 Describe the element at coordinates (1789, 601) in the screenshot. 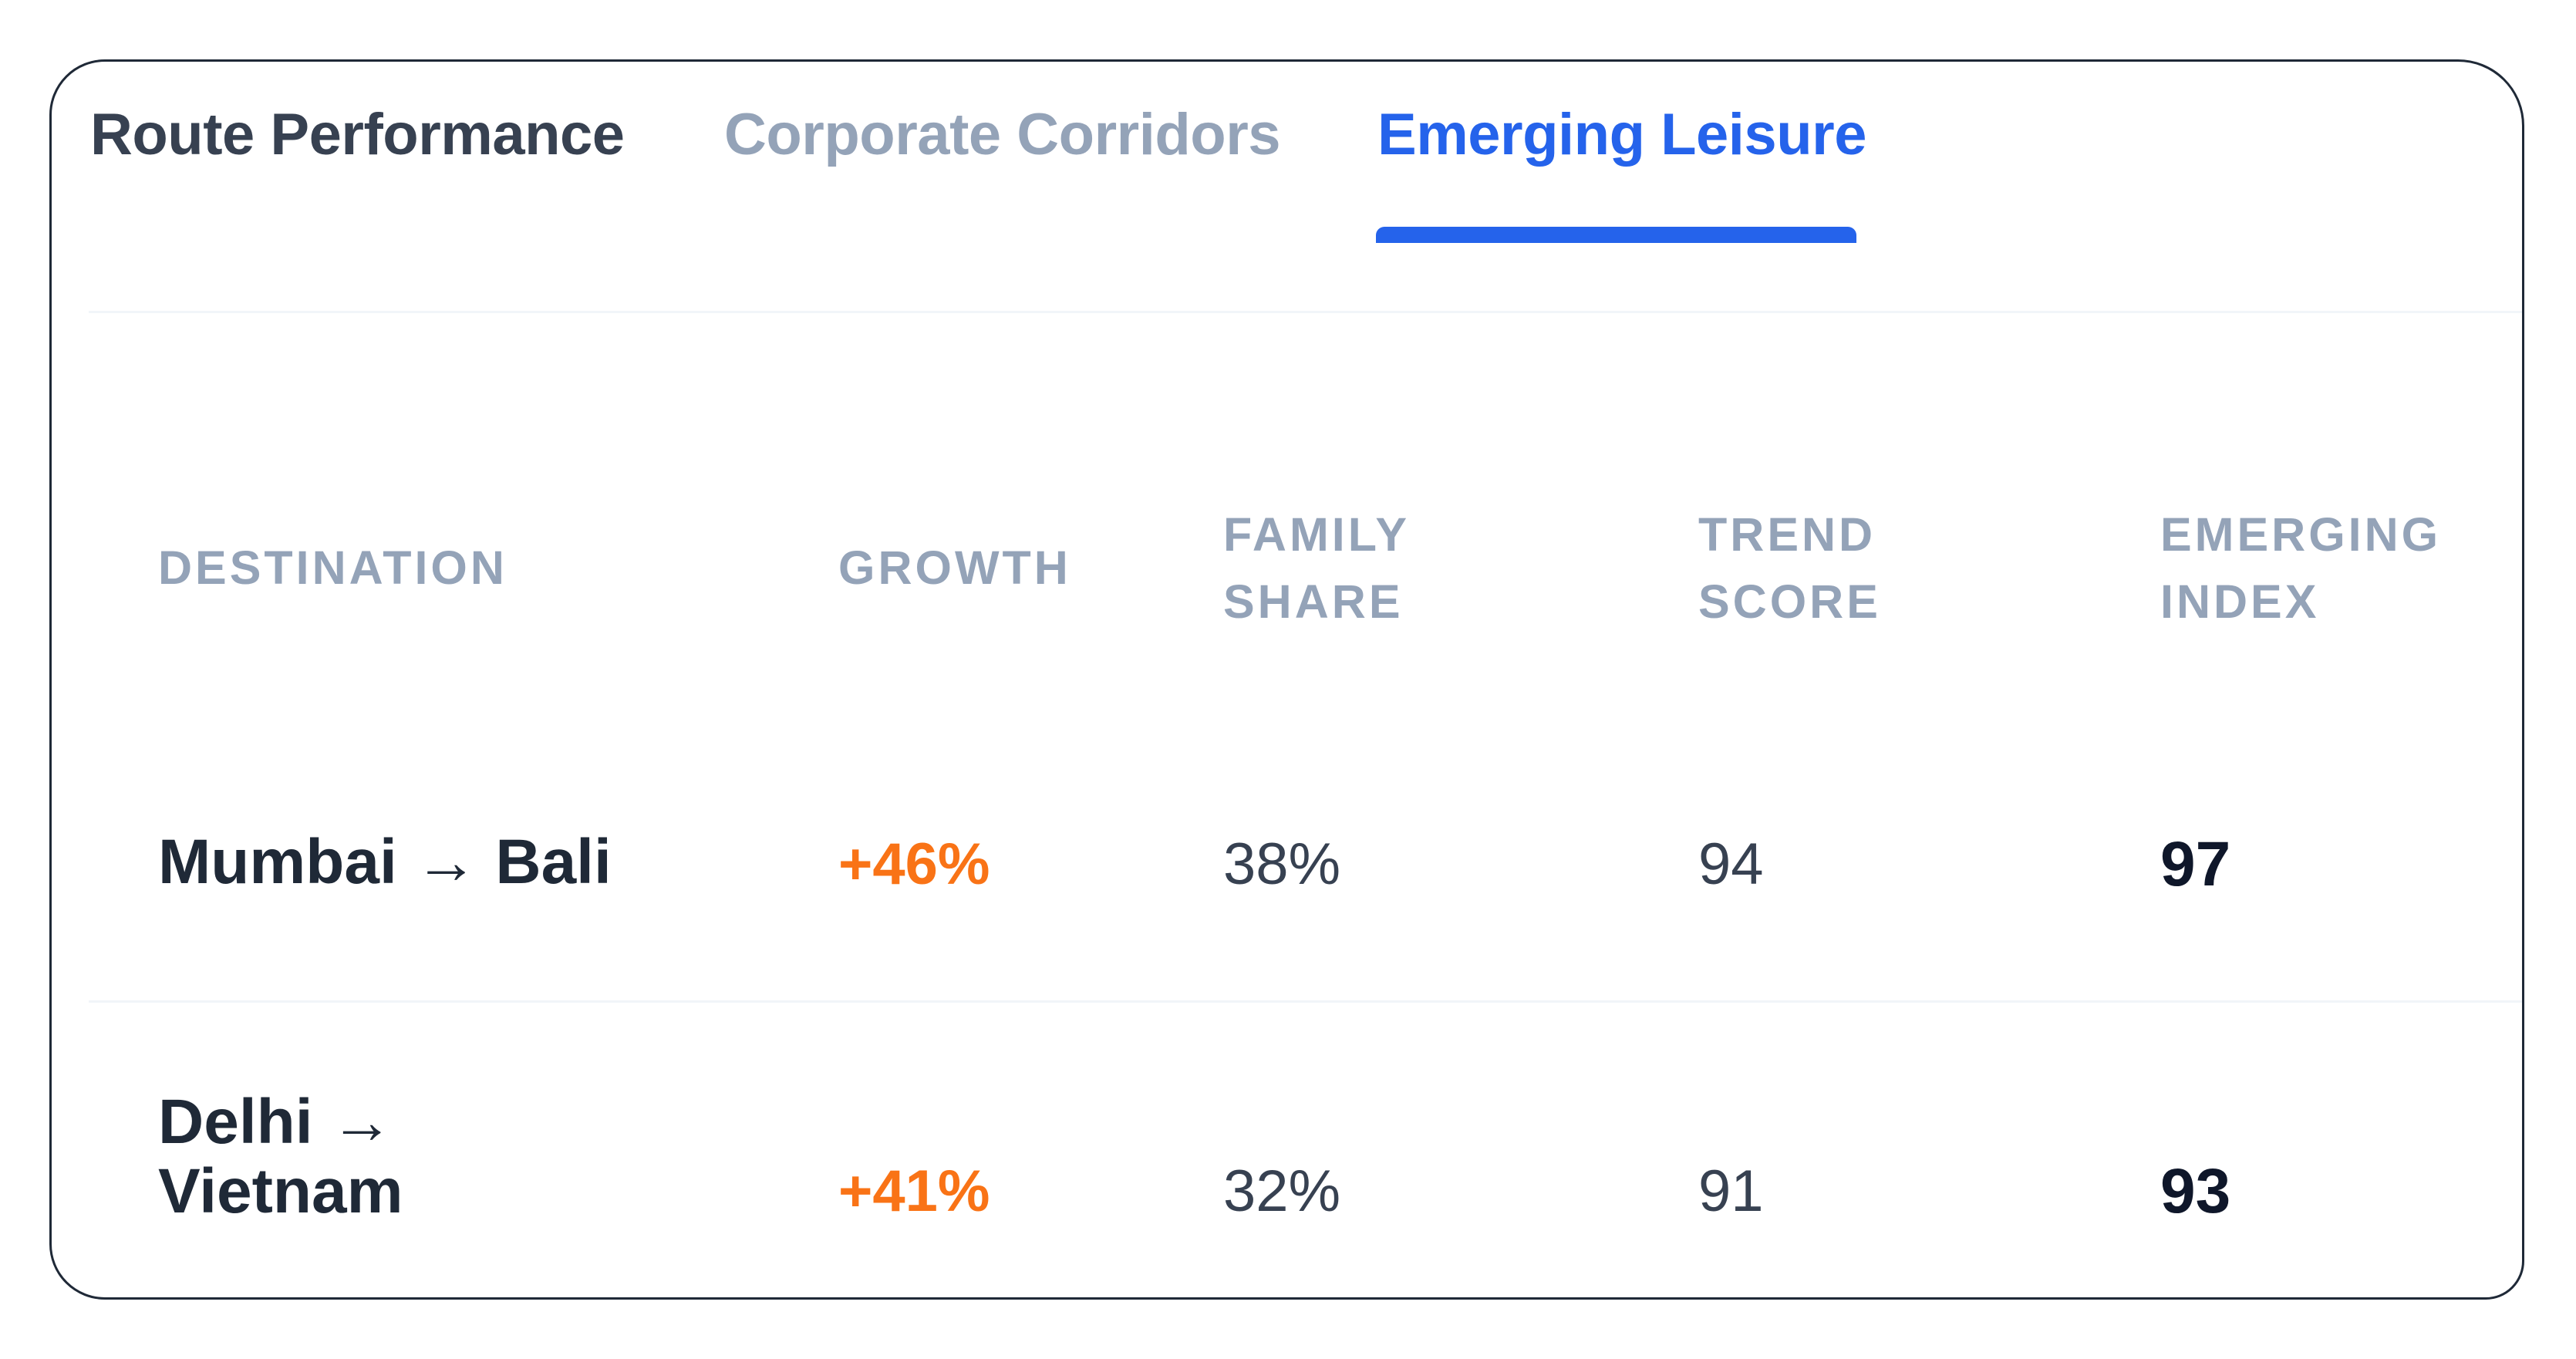

I see `column-header-trend-score-line2: SCORE` at that location.